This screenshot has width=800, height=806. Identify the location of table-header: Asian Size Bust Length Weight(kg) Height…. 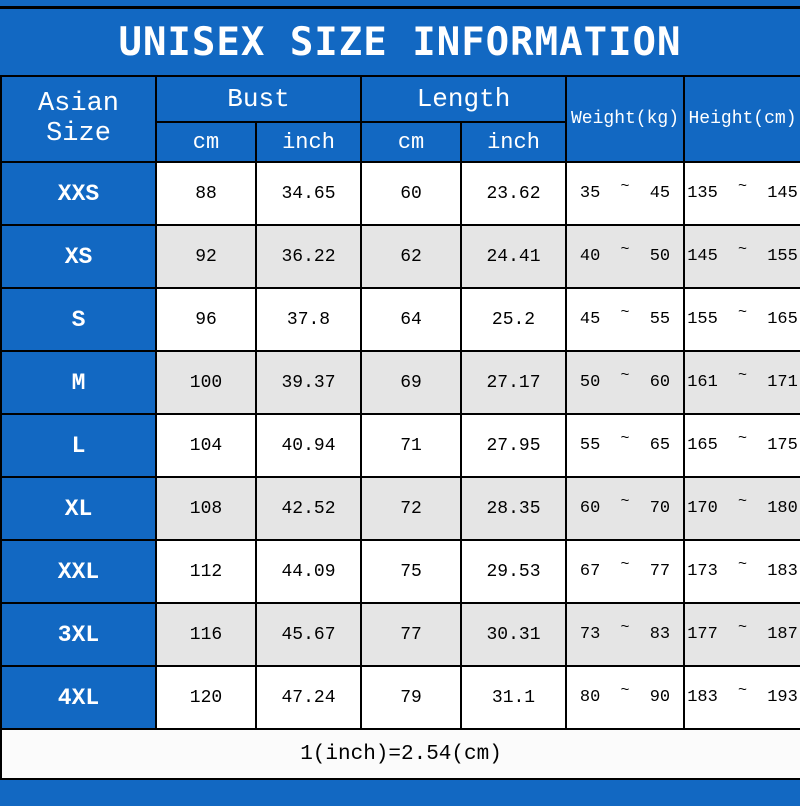
(400, 119).